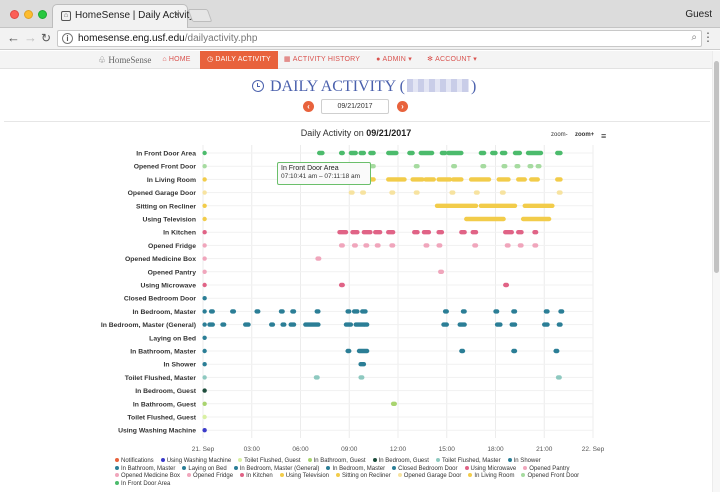  I want to click on nav-daily-activity: ◷ DAILY ACTIVITY, so click(239, 60).